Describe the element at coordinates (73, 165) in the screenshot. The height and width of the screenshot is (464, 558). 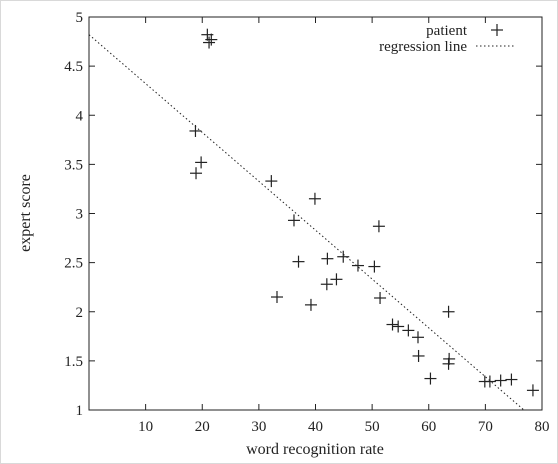
I see `y-tick-label: 3.5` at that location.